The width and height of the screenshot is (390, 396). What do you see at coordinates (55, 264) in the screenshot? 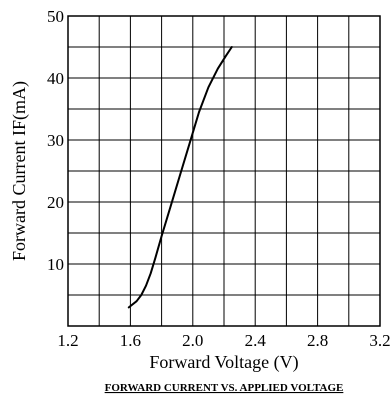
I see `y-tick-label-0: 10` at bounding box center [55, 264].